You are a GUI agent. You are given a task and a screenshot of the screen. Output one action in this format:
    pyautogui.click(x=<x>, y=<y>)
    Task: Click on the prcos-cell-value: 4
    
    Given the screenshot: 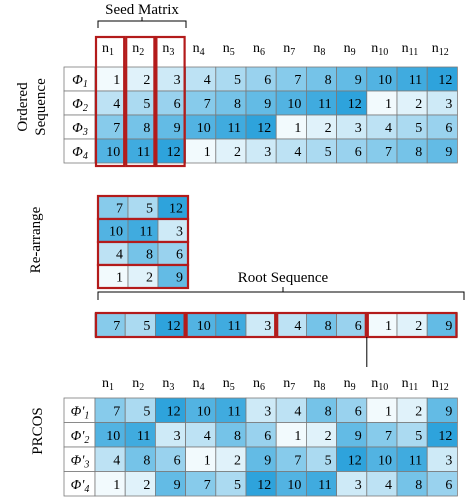 What is the action you would take?
    pyautogui.click(x=388, y=485)
    